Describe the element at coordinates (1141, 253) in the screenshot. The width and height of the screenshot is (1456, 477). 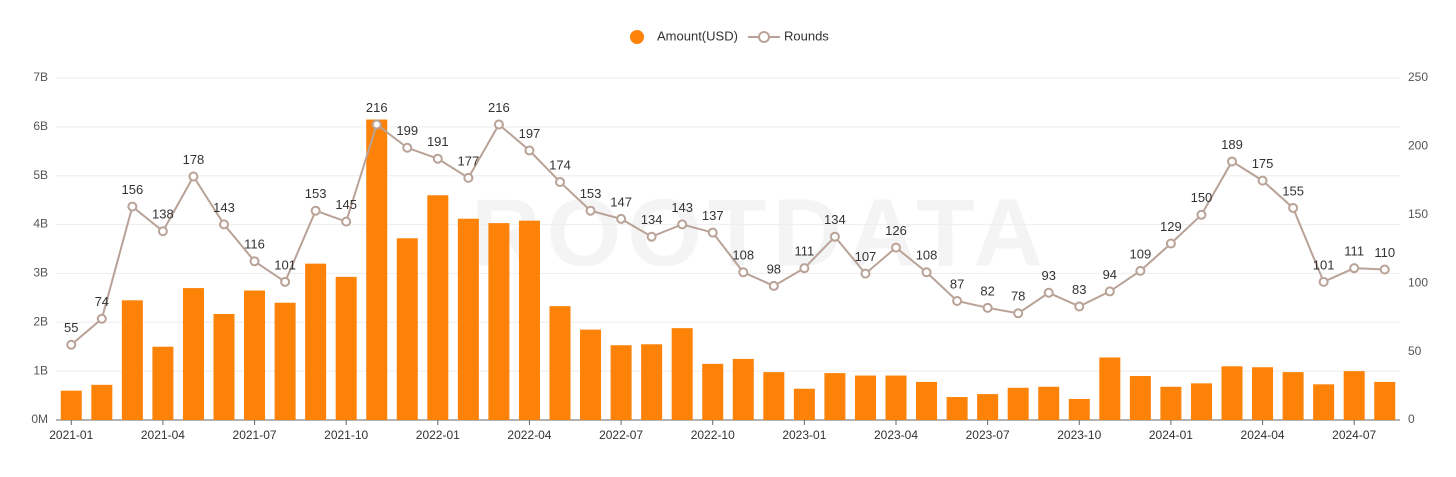
I see `data-label: 109` at that location.